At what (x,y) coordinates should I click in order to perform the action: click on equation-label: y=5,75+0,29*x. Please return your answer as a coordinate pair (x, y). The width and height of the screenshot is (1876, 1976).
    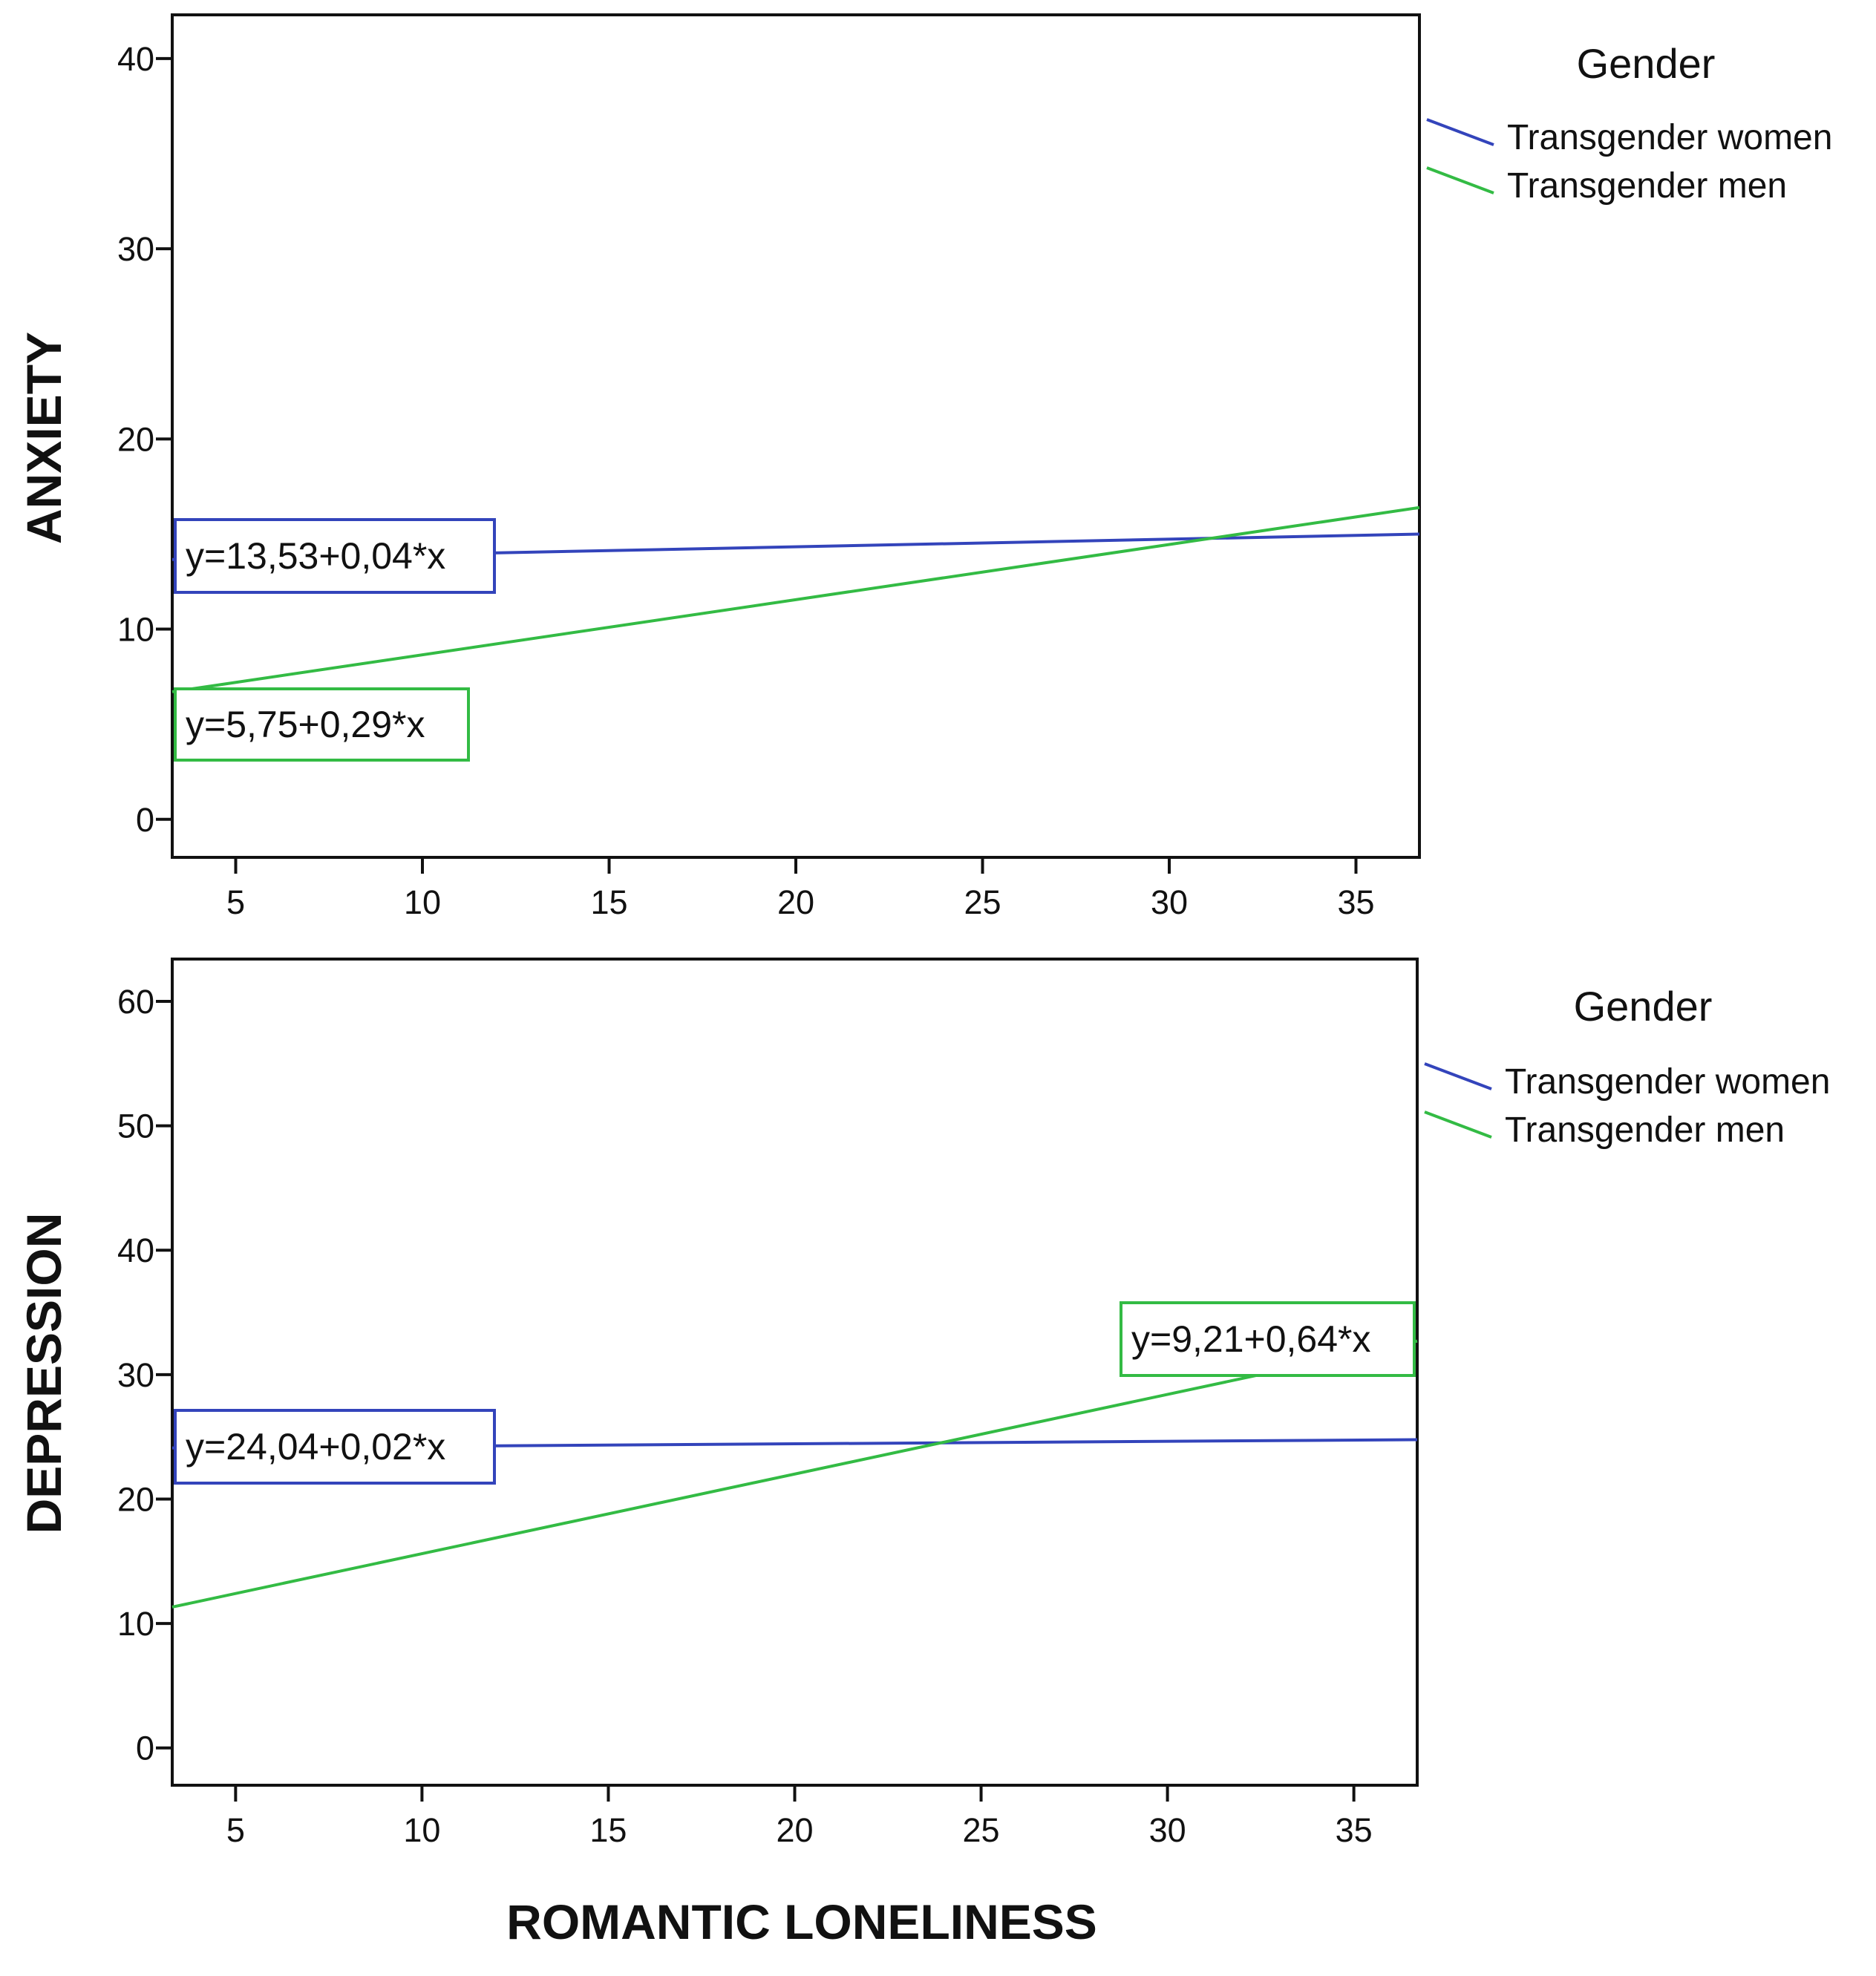
    Looking at the image, I should click on (305, 724).